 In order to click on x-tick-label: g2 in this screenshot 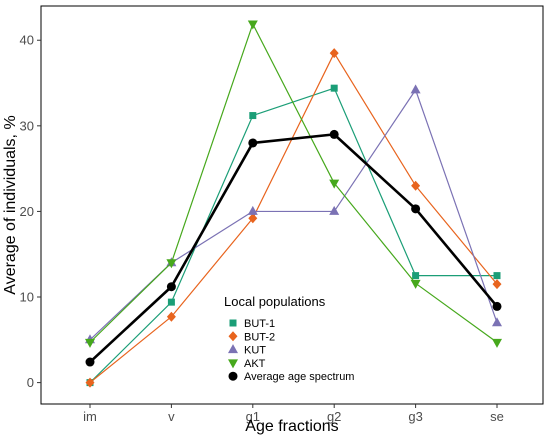, I will do `click(334, 416)`.